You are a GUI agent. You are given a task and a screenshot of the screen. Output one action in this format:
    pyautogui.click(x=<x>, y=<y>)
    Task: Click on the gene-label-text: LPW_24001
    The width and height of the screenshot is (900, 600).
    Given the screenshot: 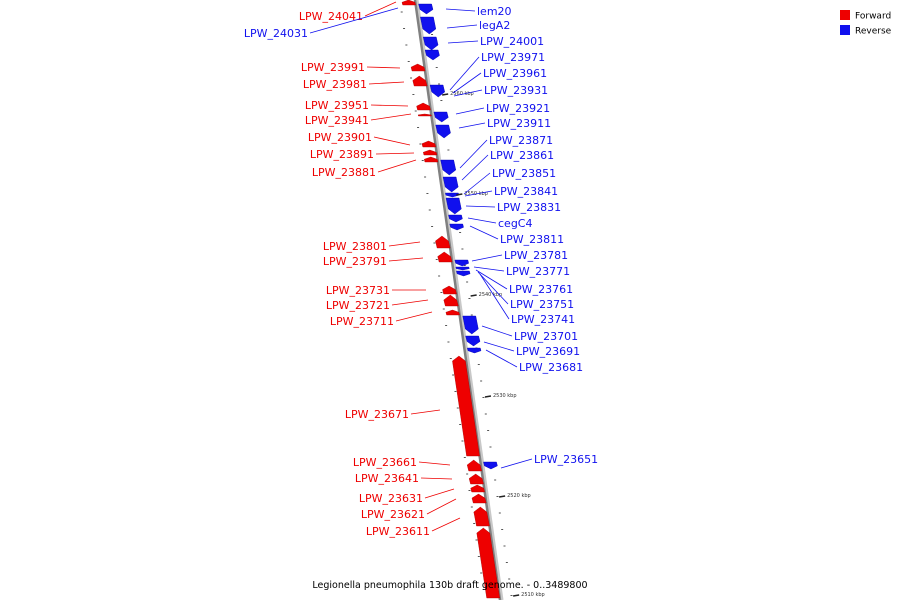 What is the action you would take?
    pyautogui.click(x=512, y=41)
    